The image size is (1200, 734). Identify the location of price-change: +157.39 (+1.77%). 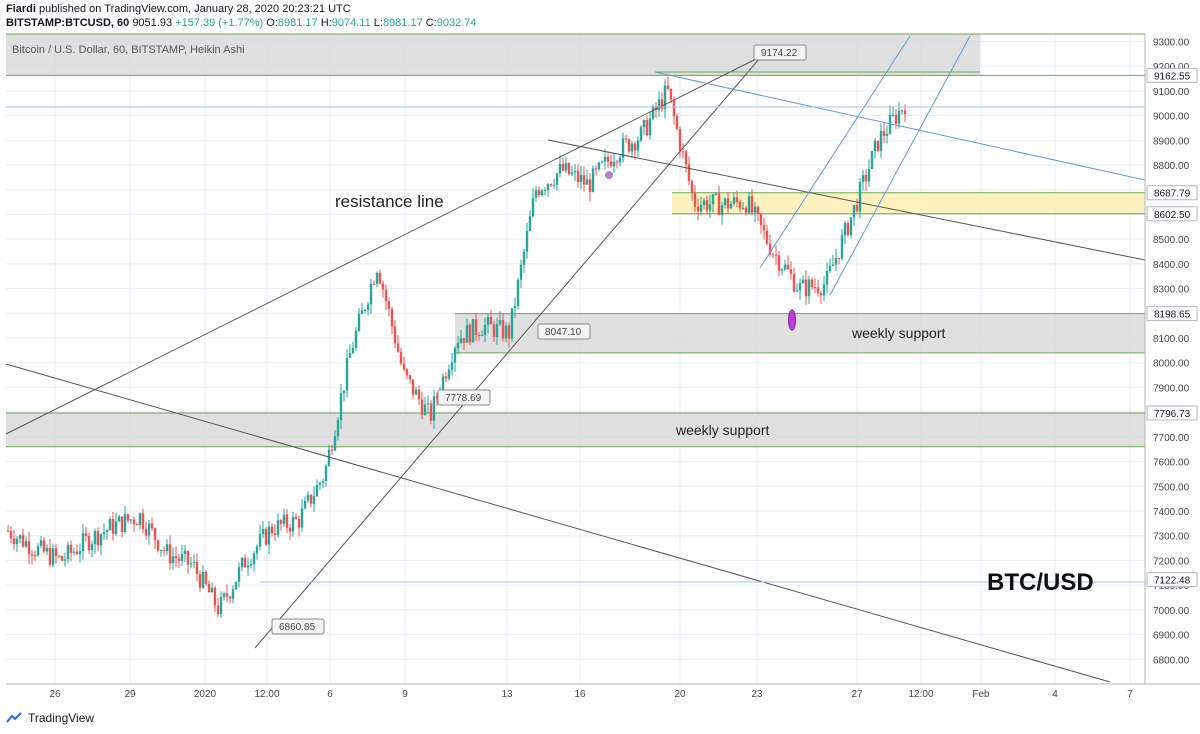
(219, 23).